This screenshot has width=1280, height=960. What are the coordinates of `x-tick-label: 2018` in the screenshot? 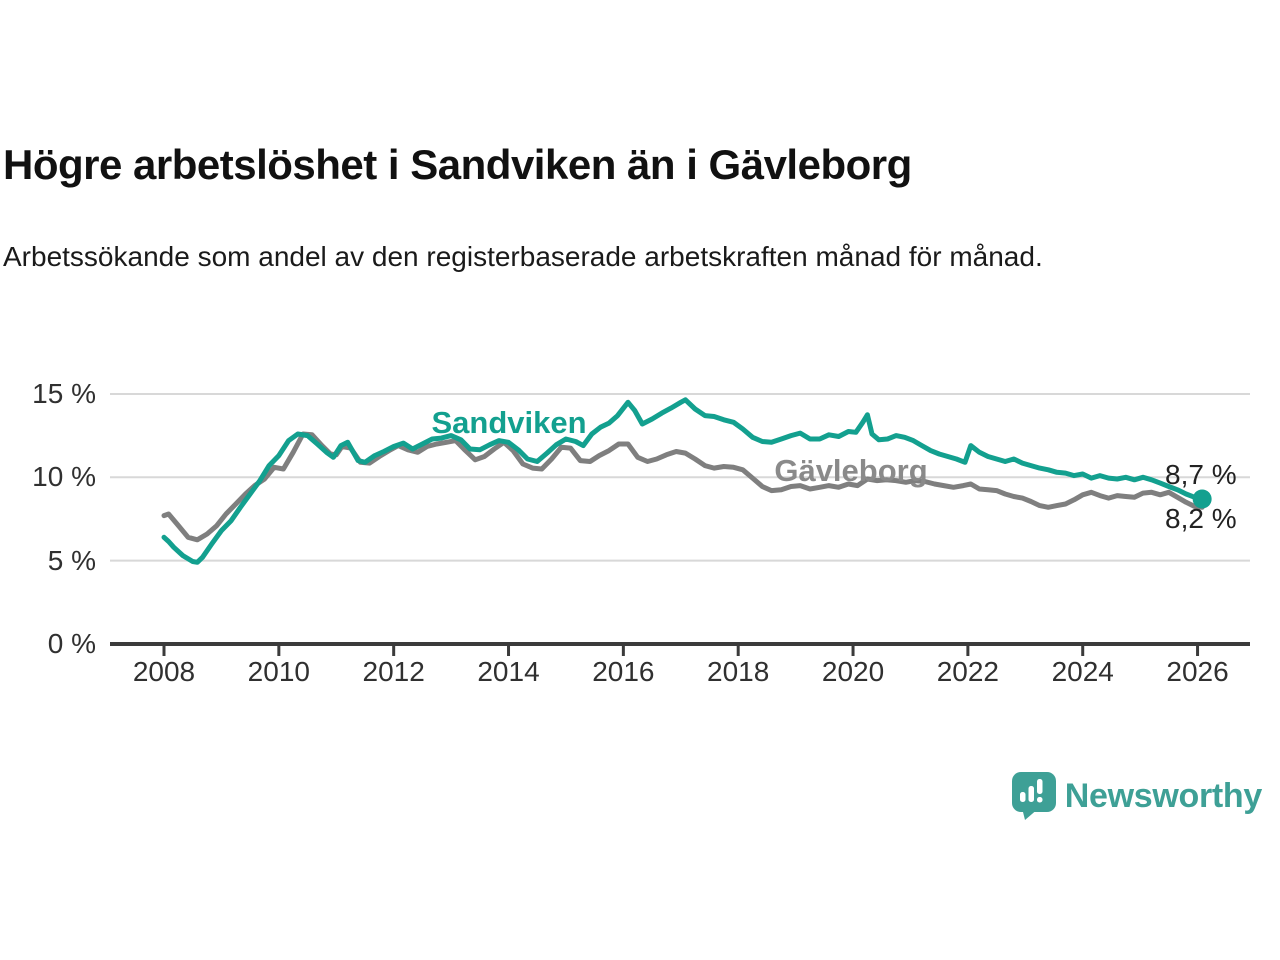 It's located at (738, 671).